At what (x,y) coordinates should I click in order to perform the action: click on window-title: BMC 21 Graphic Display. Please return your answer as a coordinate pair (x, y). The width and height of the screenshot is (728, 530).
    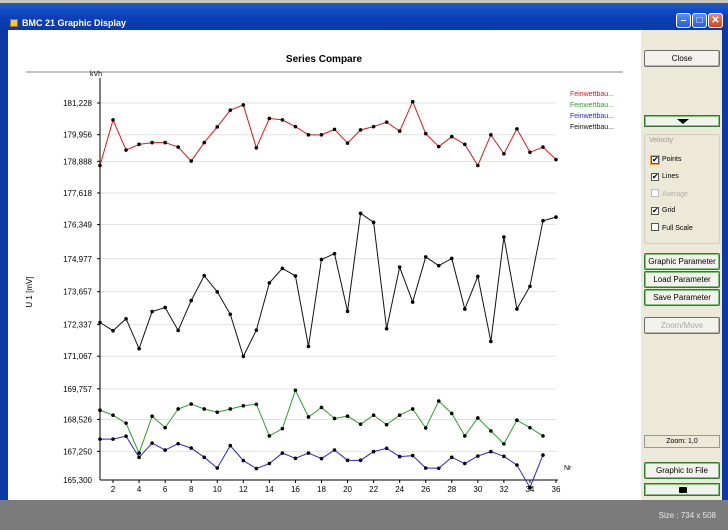
    Looking at the image, I should click on (74, 23).